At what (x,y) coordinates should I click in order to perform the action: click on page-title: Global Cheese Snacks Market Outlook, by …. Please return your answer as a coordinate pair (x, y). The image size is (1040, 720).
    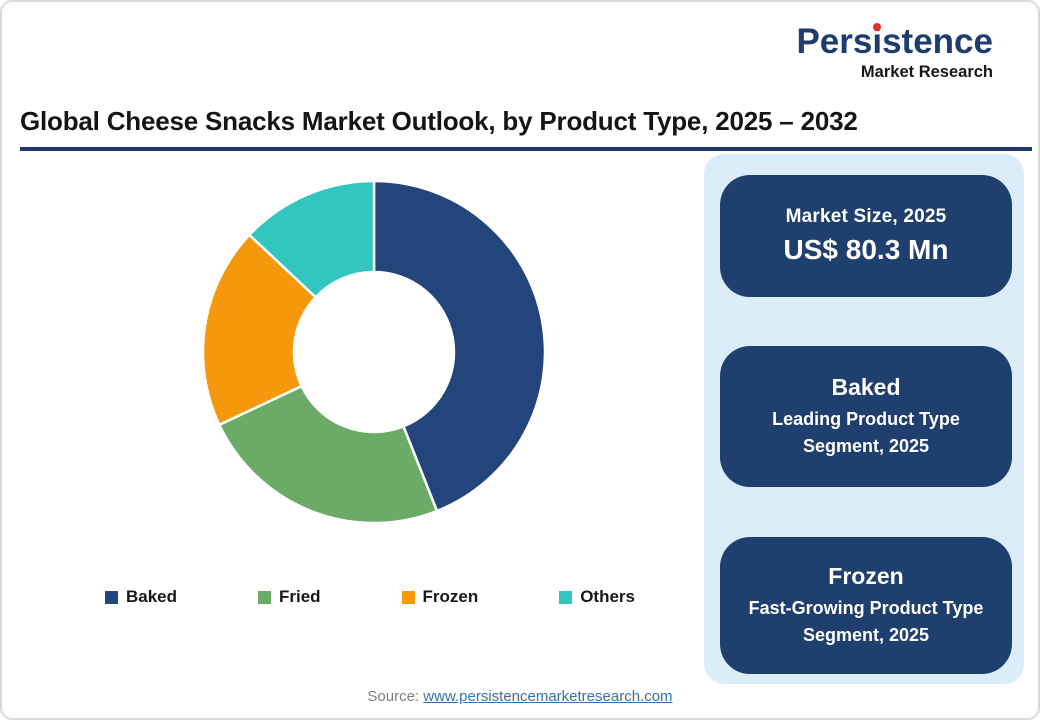
    Looking at the image, I should click on (439, 121).